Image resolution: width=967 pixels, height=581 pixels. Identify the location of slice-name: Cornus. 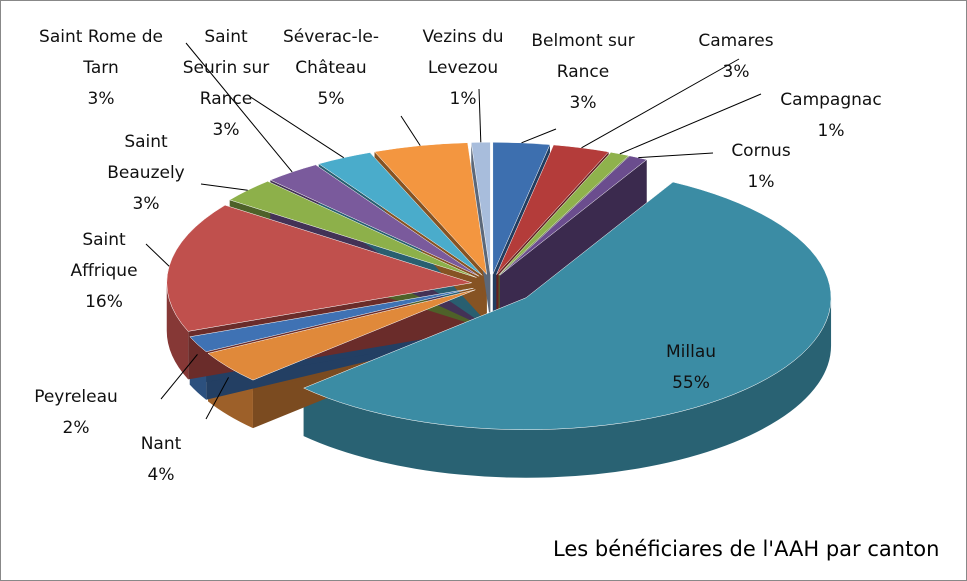
(761, 151).